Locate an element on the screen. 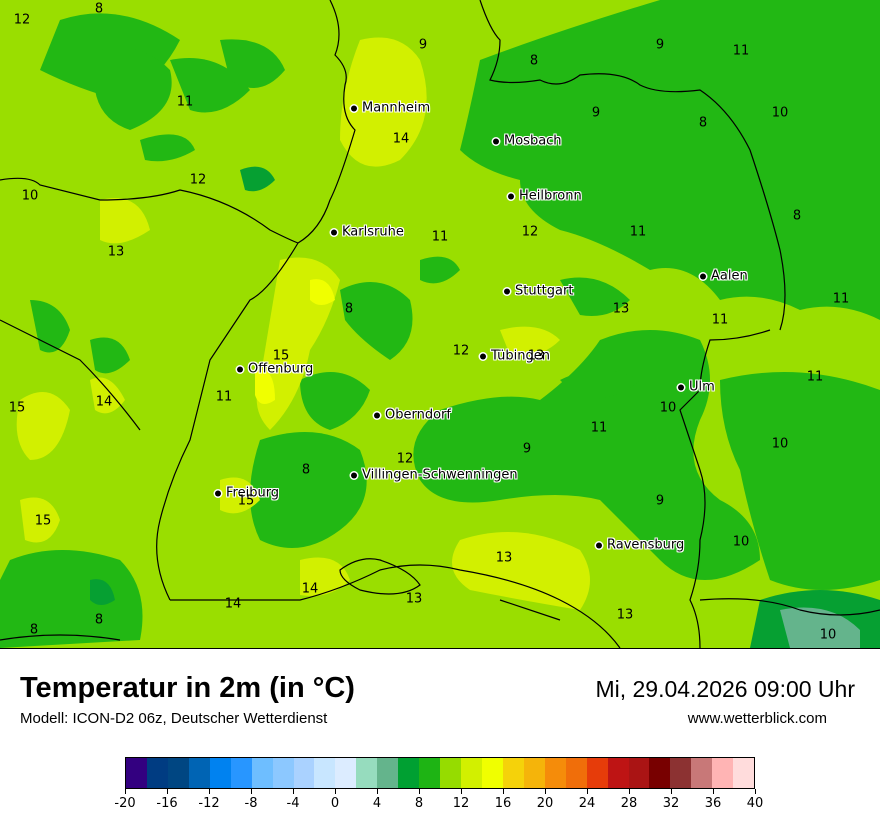 This screenshot has height=830, width=880. chart-title: Temperatur in 2m (in °C) is located at coordinates (187, 688).